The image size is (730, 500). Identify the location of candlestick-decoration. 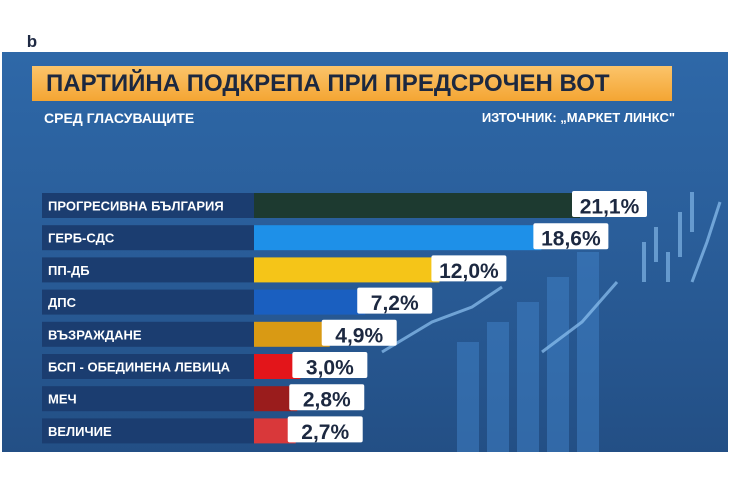
(668, 237).